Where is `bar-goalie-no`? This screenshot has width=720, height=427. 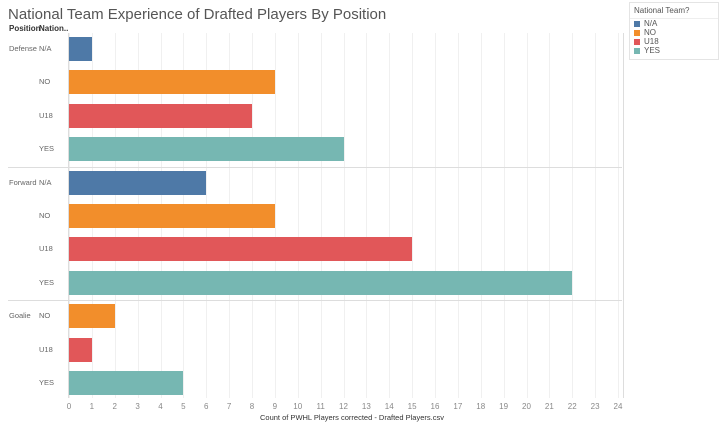
bar-goalie-no is located at coordinates (92, 316).